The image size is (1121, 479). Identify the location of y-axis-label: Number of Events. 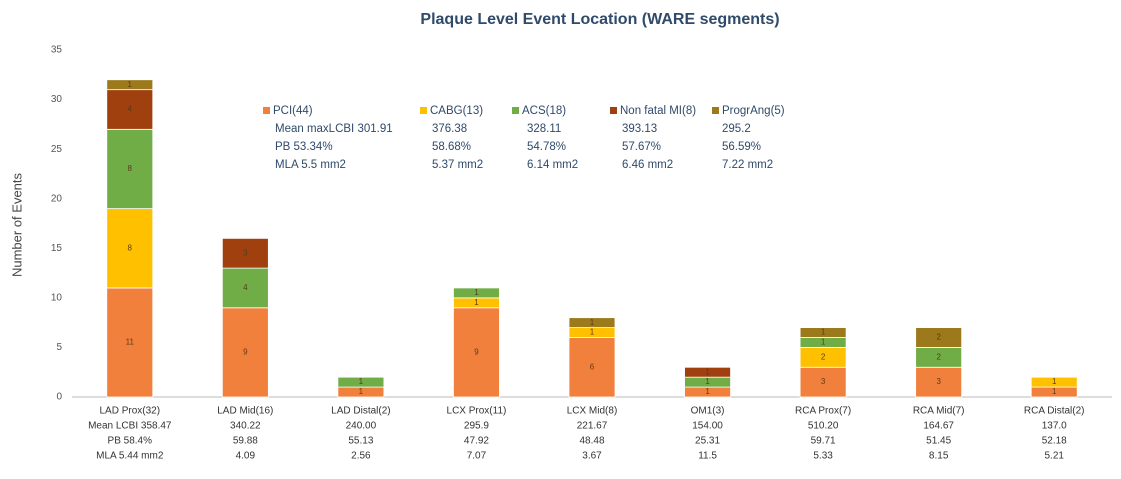
(16, 224).